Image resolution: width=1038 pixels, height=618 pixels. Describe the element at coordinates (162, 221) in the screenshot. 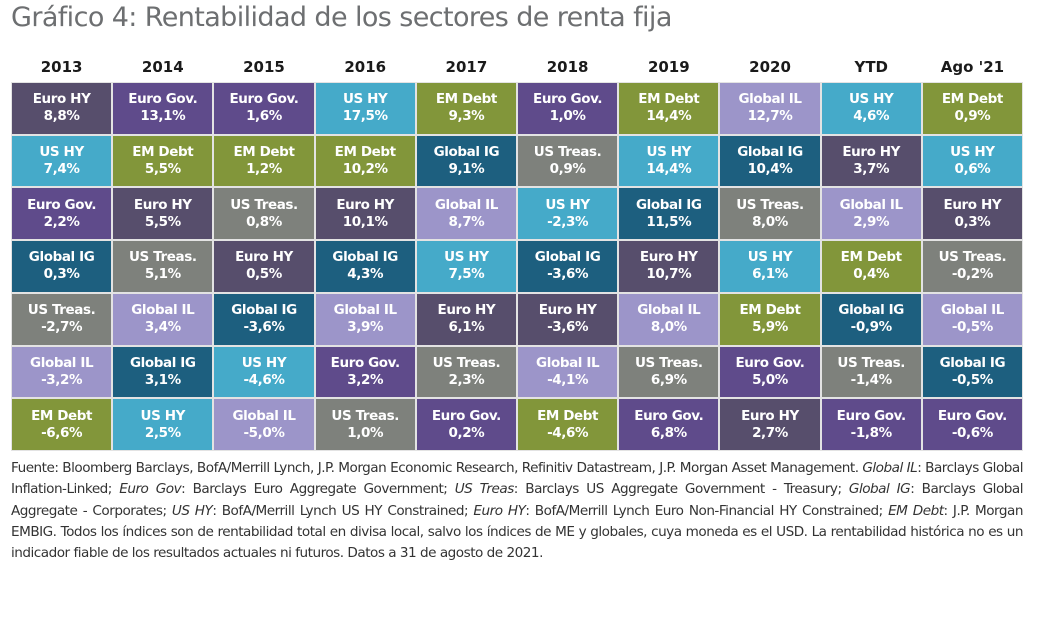

I see `return-value: 5,5%` at that location.